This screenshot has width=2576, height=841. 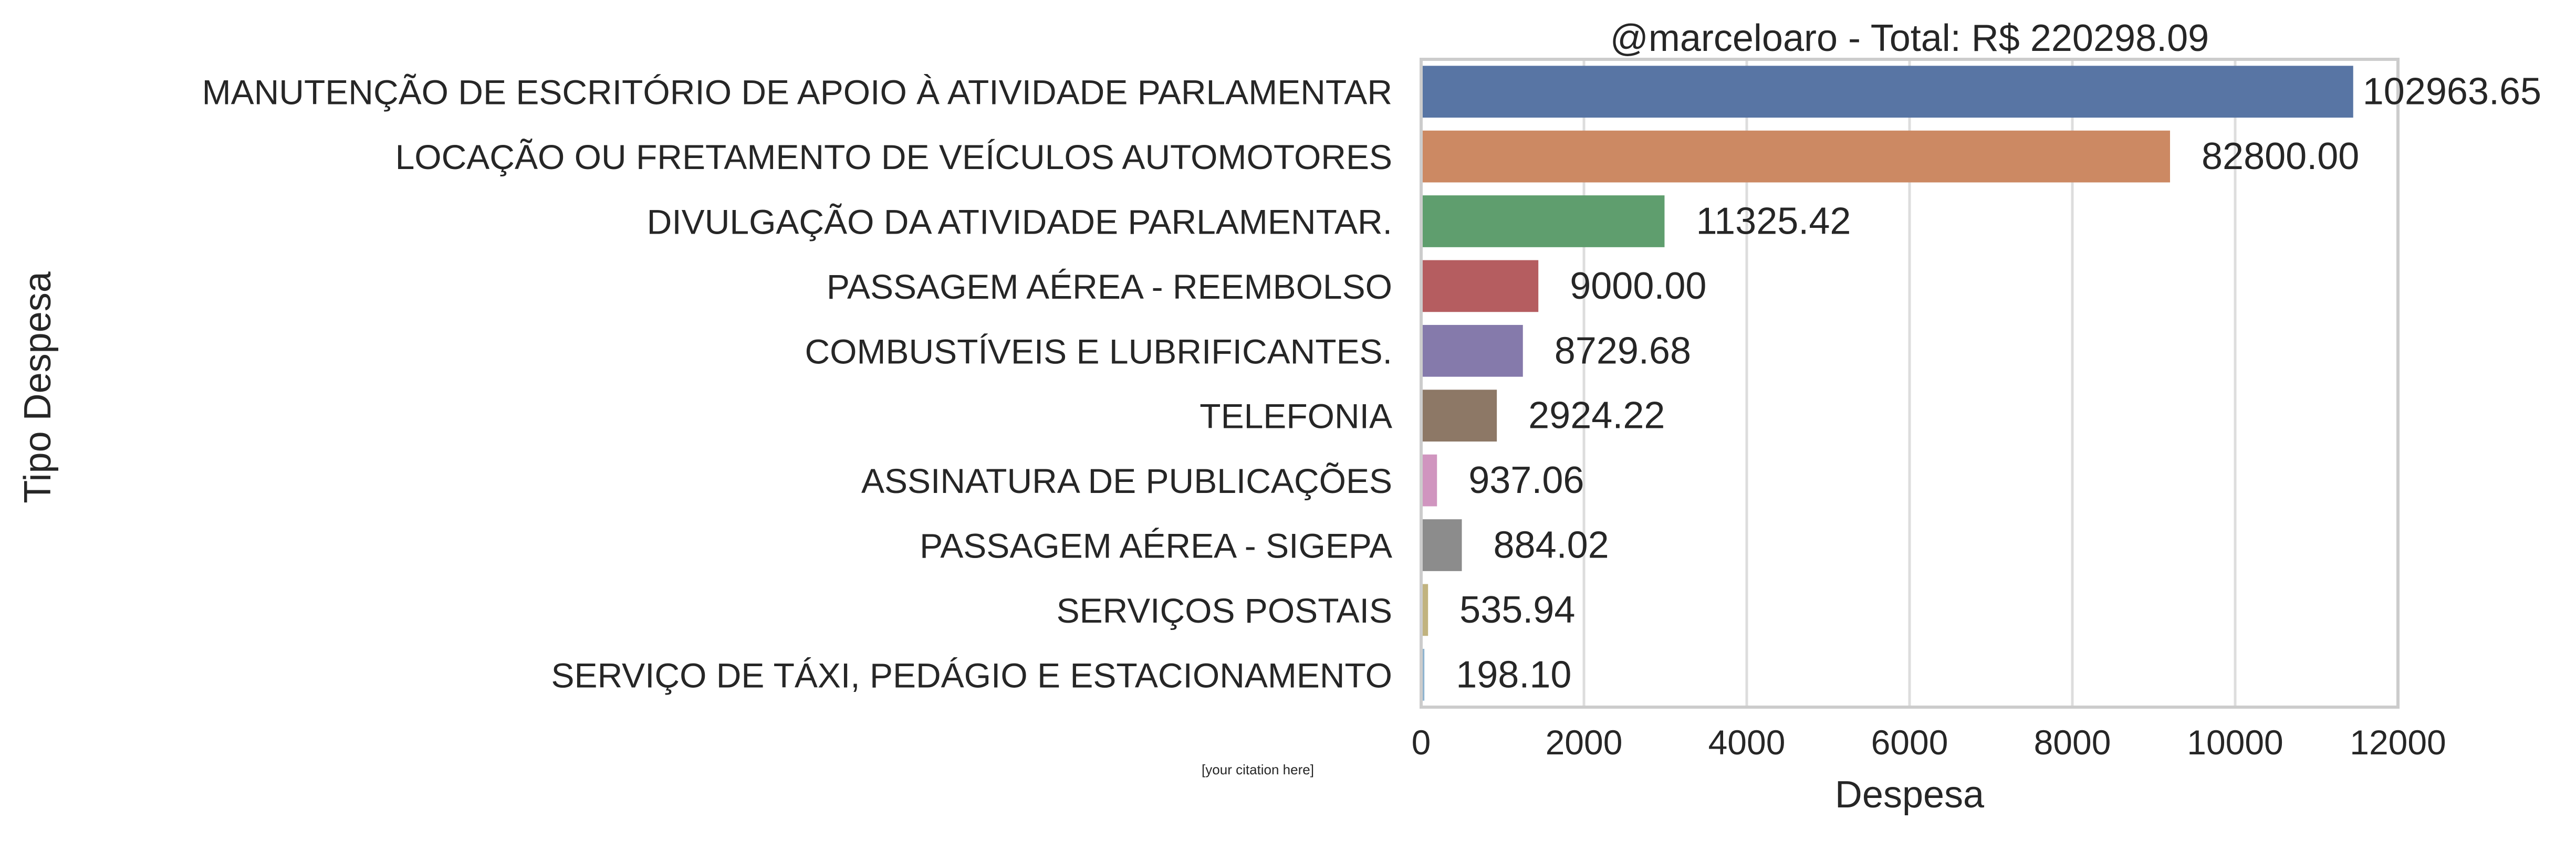 What do you see at coordinates (1909, 38) in the screenshot?
I see `chart-title: @marceloaro - Total: R$ 220298.09` at bounding box center [1909, 38].